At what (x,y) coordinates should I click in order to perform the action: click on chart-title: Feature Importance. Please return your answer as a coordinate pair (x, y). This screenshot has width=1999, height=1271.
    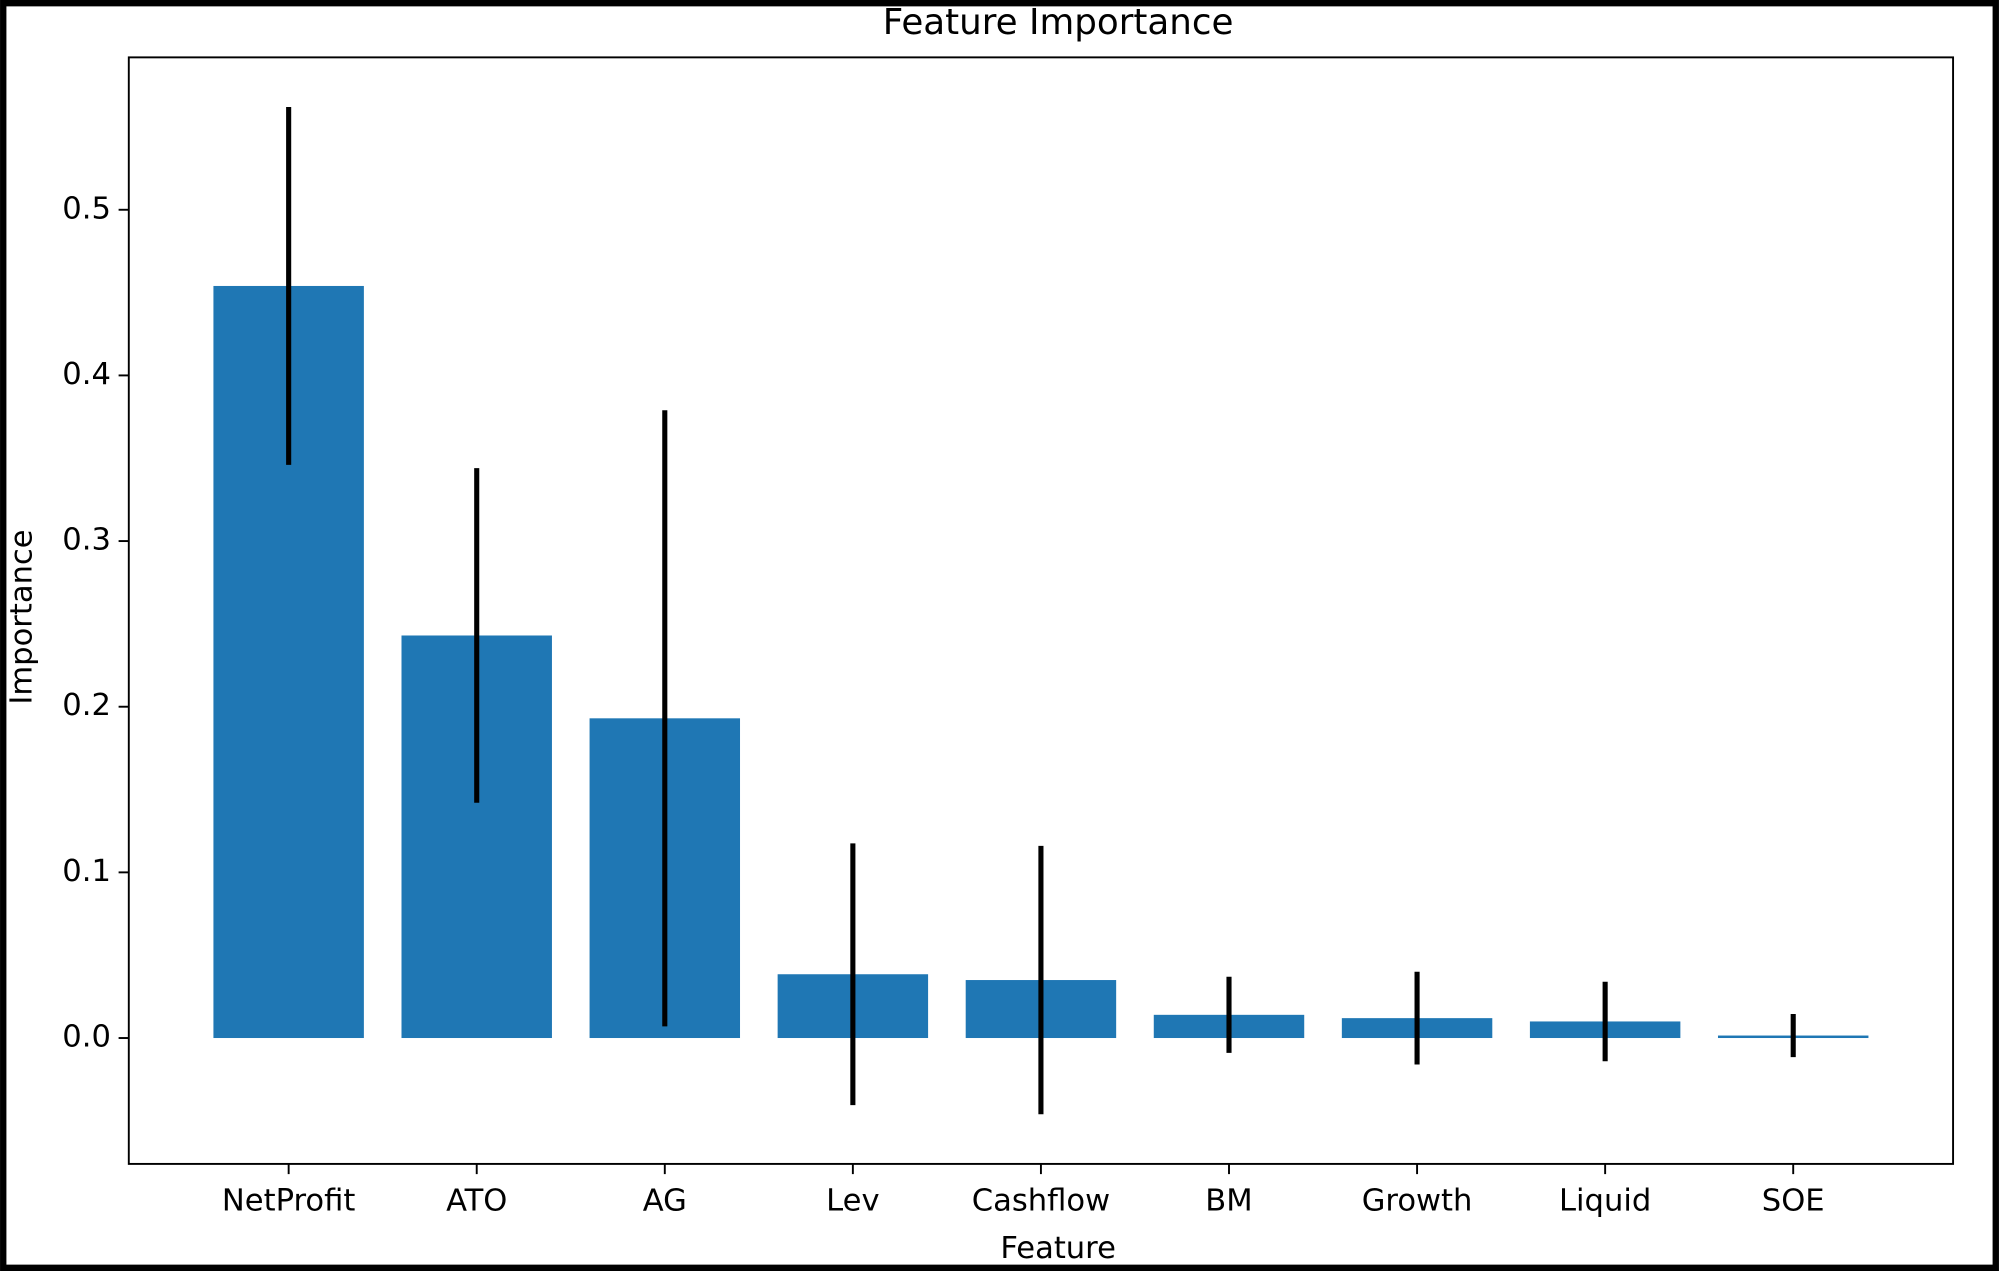
    Looking at the image, I should click on (1058, 22).